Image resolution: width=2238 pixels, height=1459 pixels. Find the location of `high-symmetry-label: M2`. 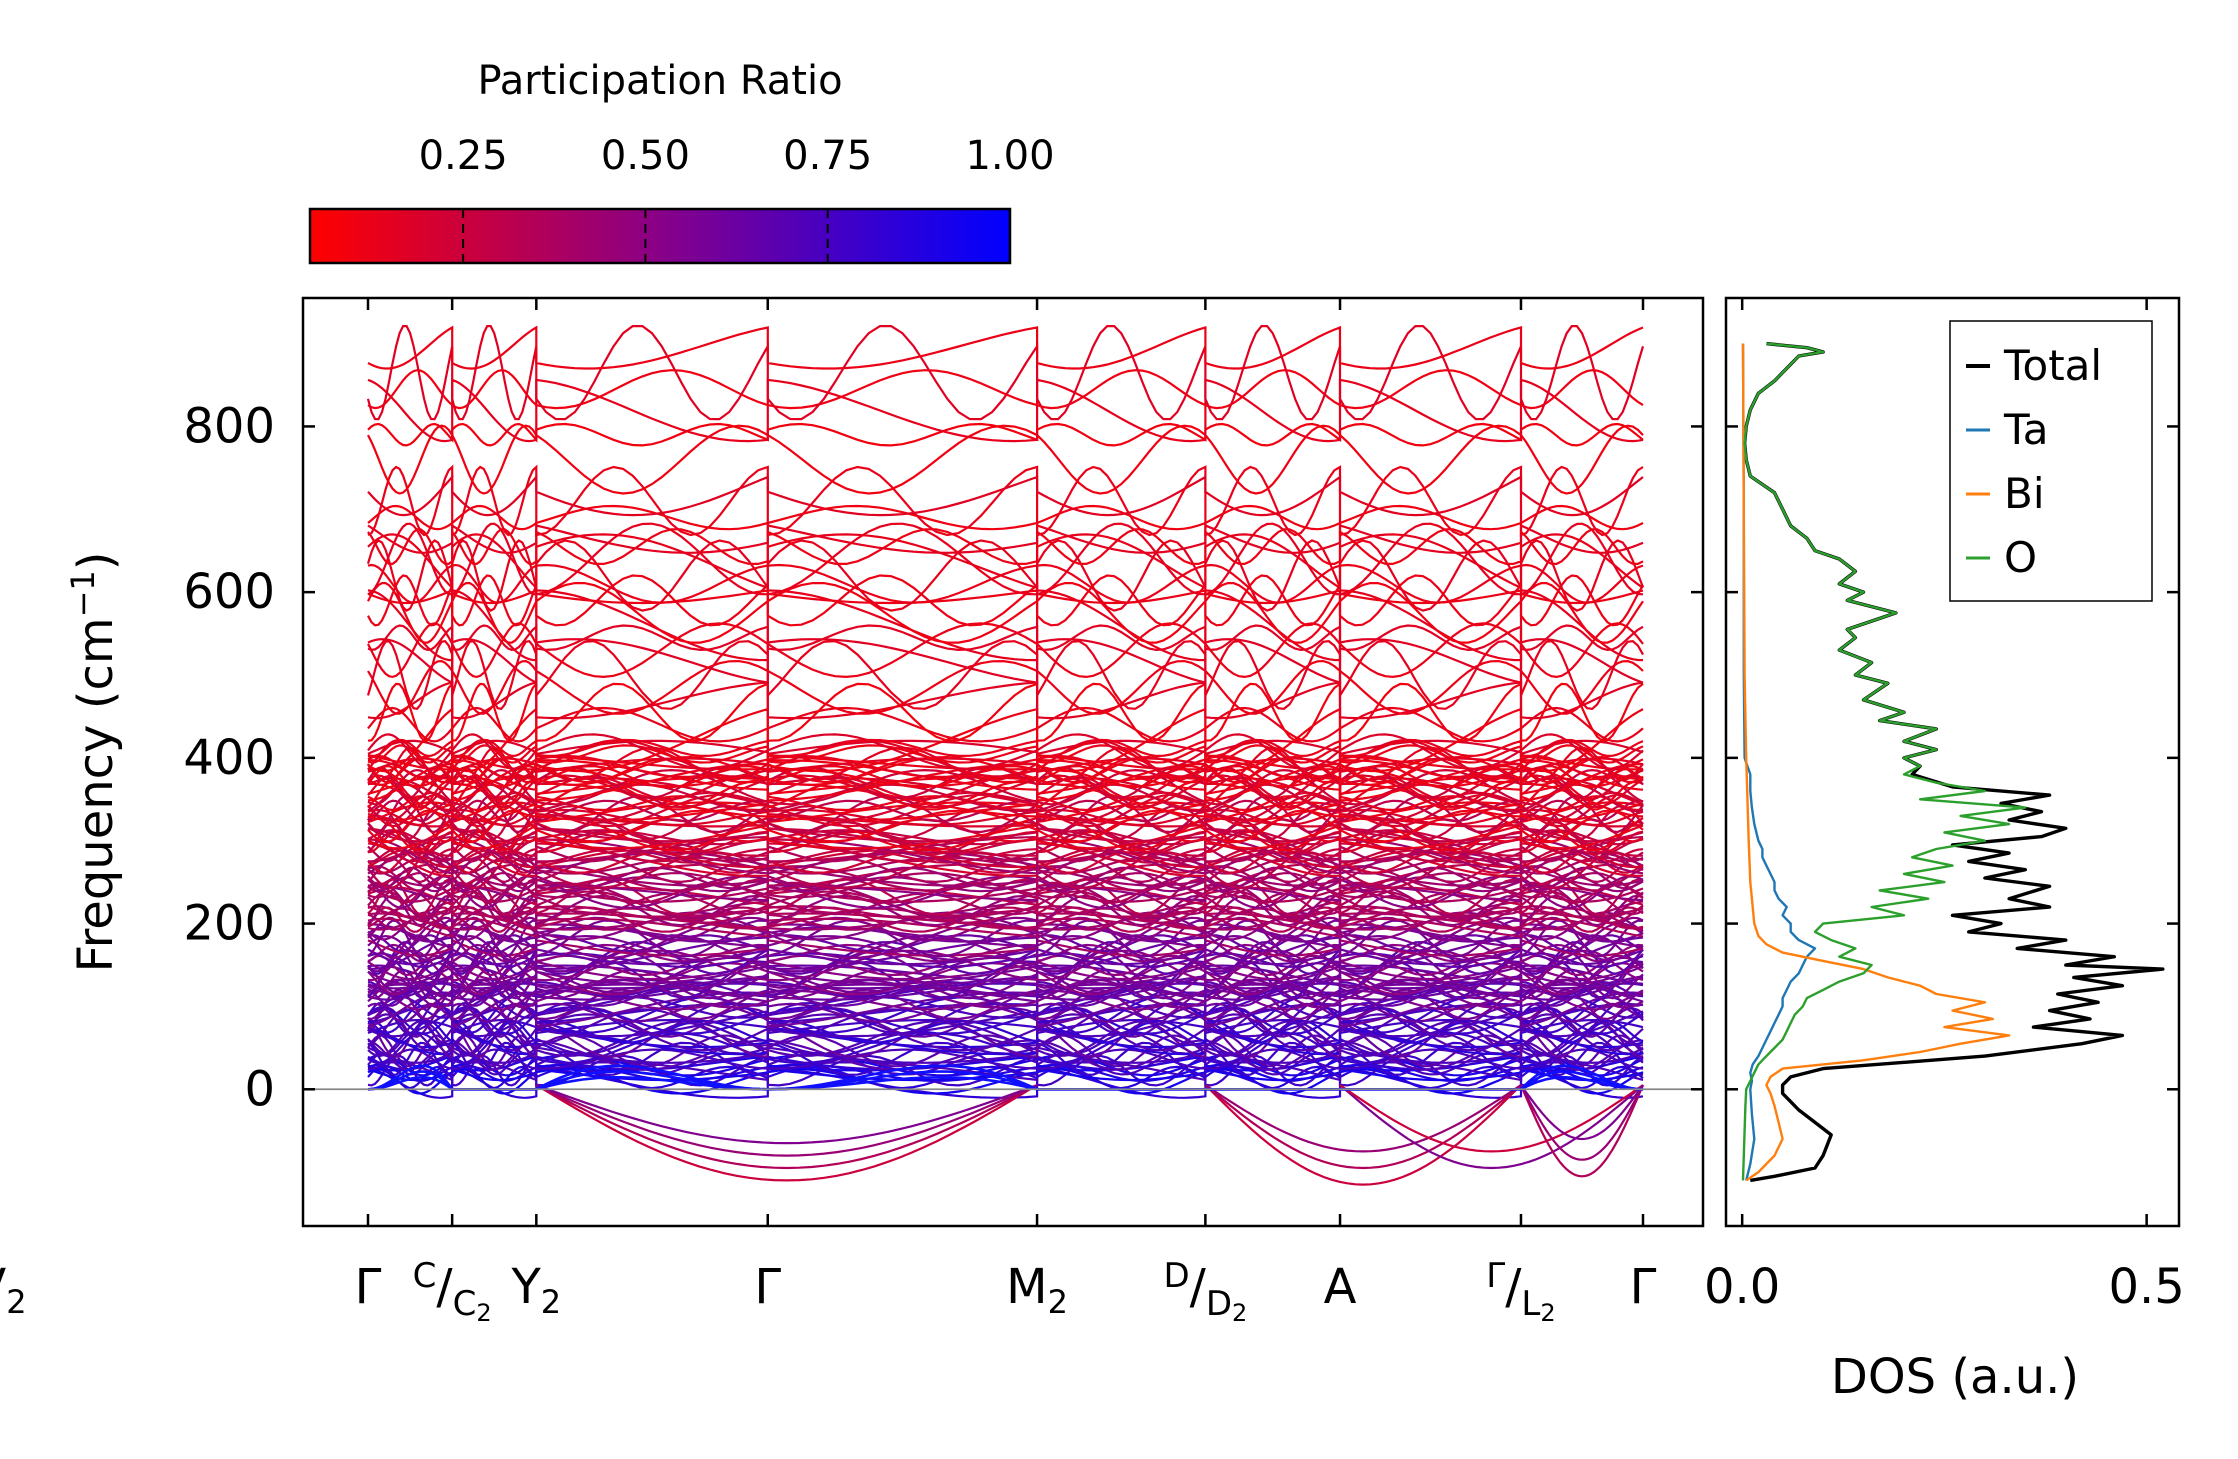

high-symmetry-label: M2 is located at coordinates (1037, 1290).